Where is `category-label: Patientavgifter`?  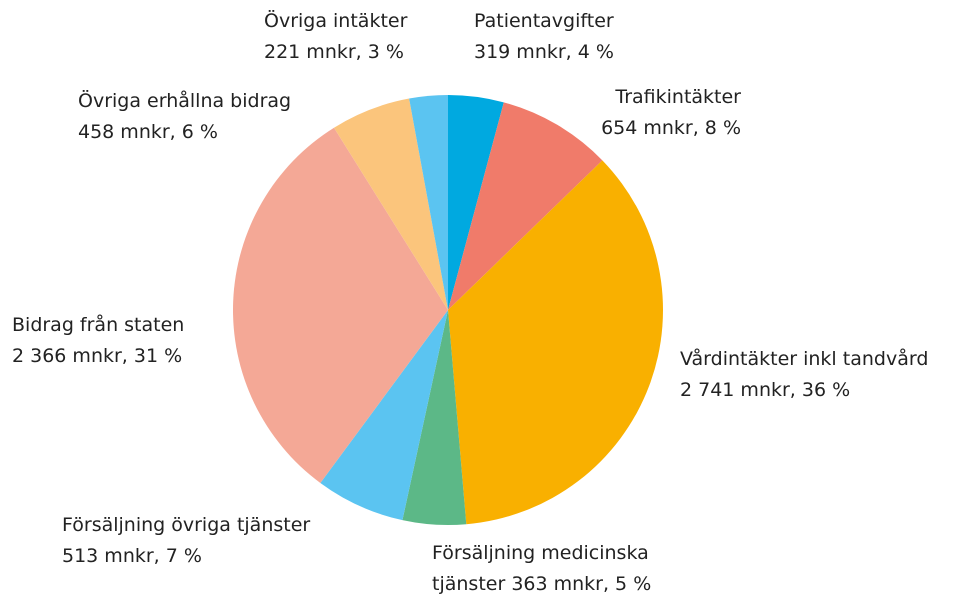
category-label: Patientavgifter is located at coordinates (544, 21).